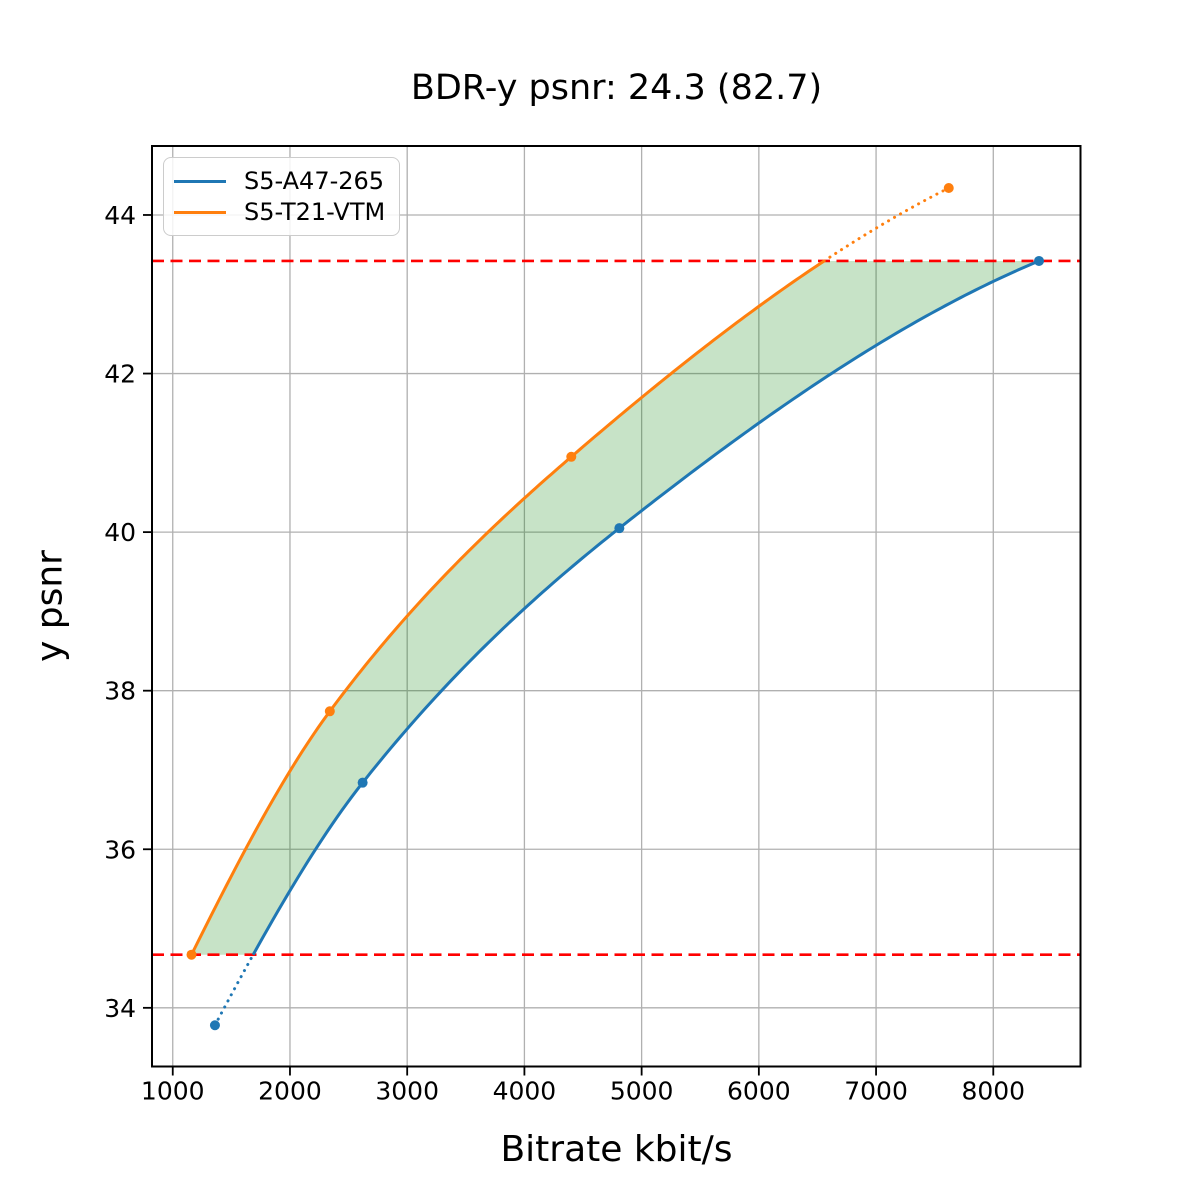  What do you see at coordinates (886, 224) in the screenshot?
I see `series-orange-dotted` at bounding box center [886, 224].